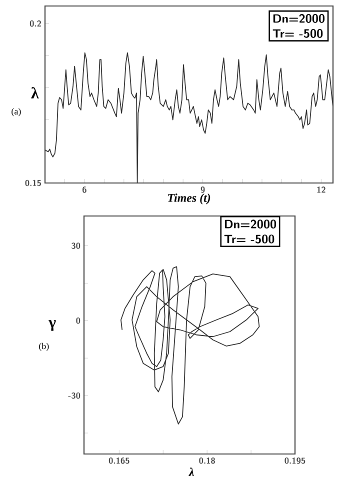 The width and height of the screenshot is (350, 480). Describe the element at coordinates (321, 189) in the screenshot. I see `x-tick-label: 12` at that location.